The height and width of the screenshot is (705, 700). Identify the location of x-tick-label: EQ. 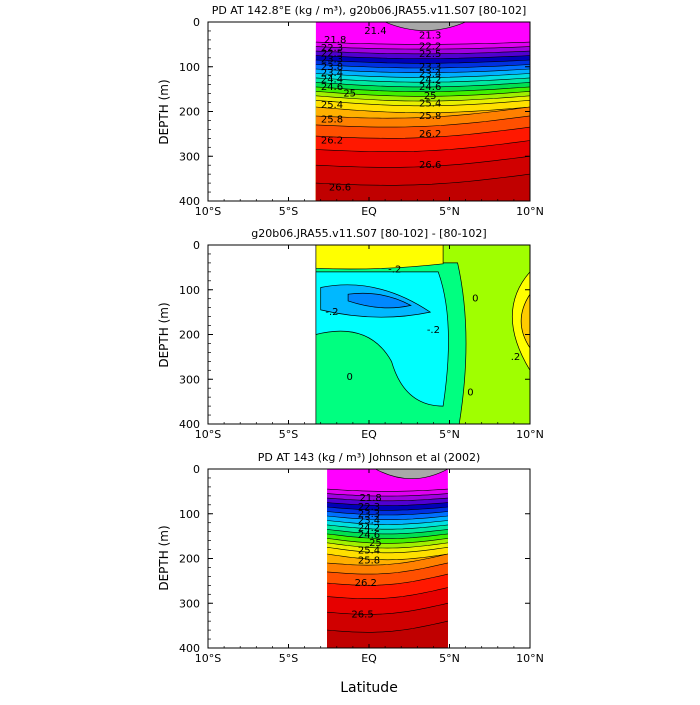
(369, 434).